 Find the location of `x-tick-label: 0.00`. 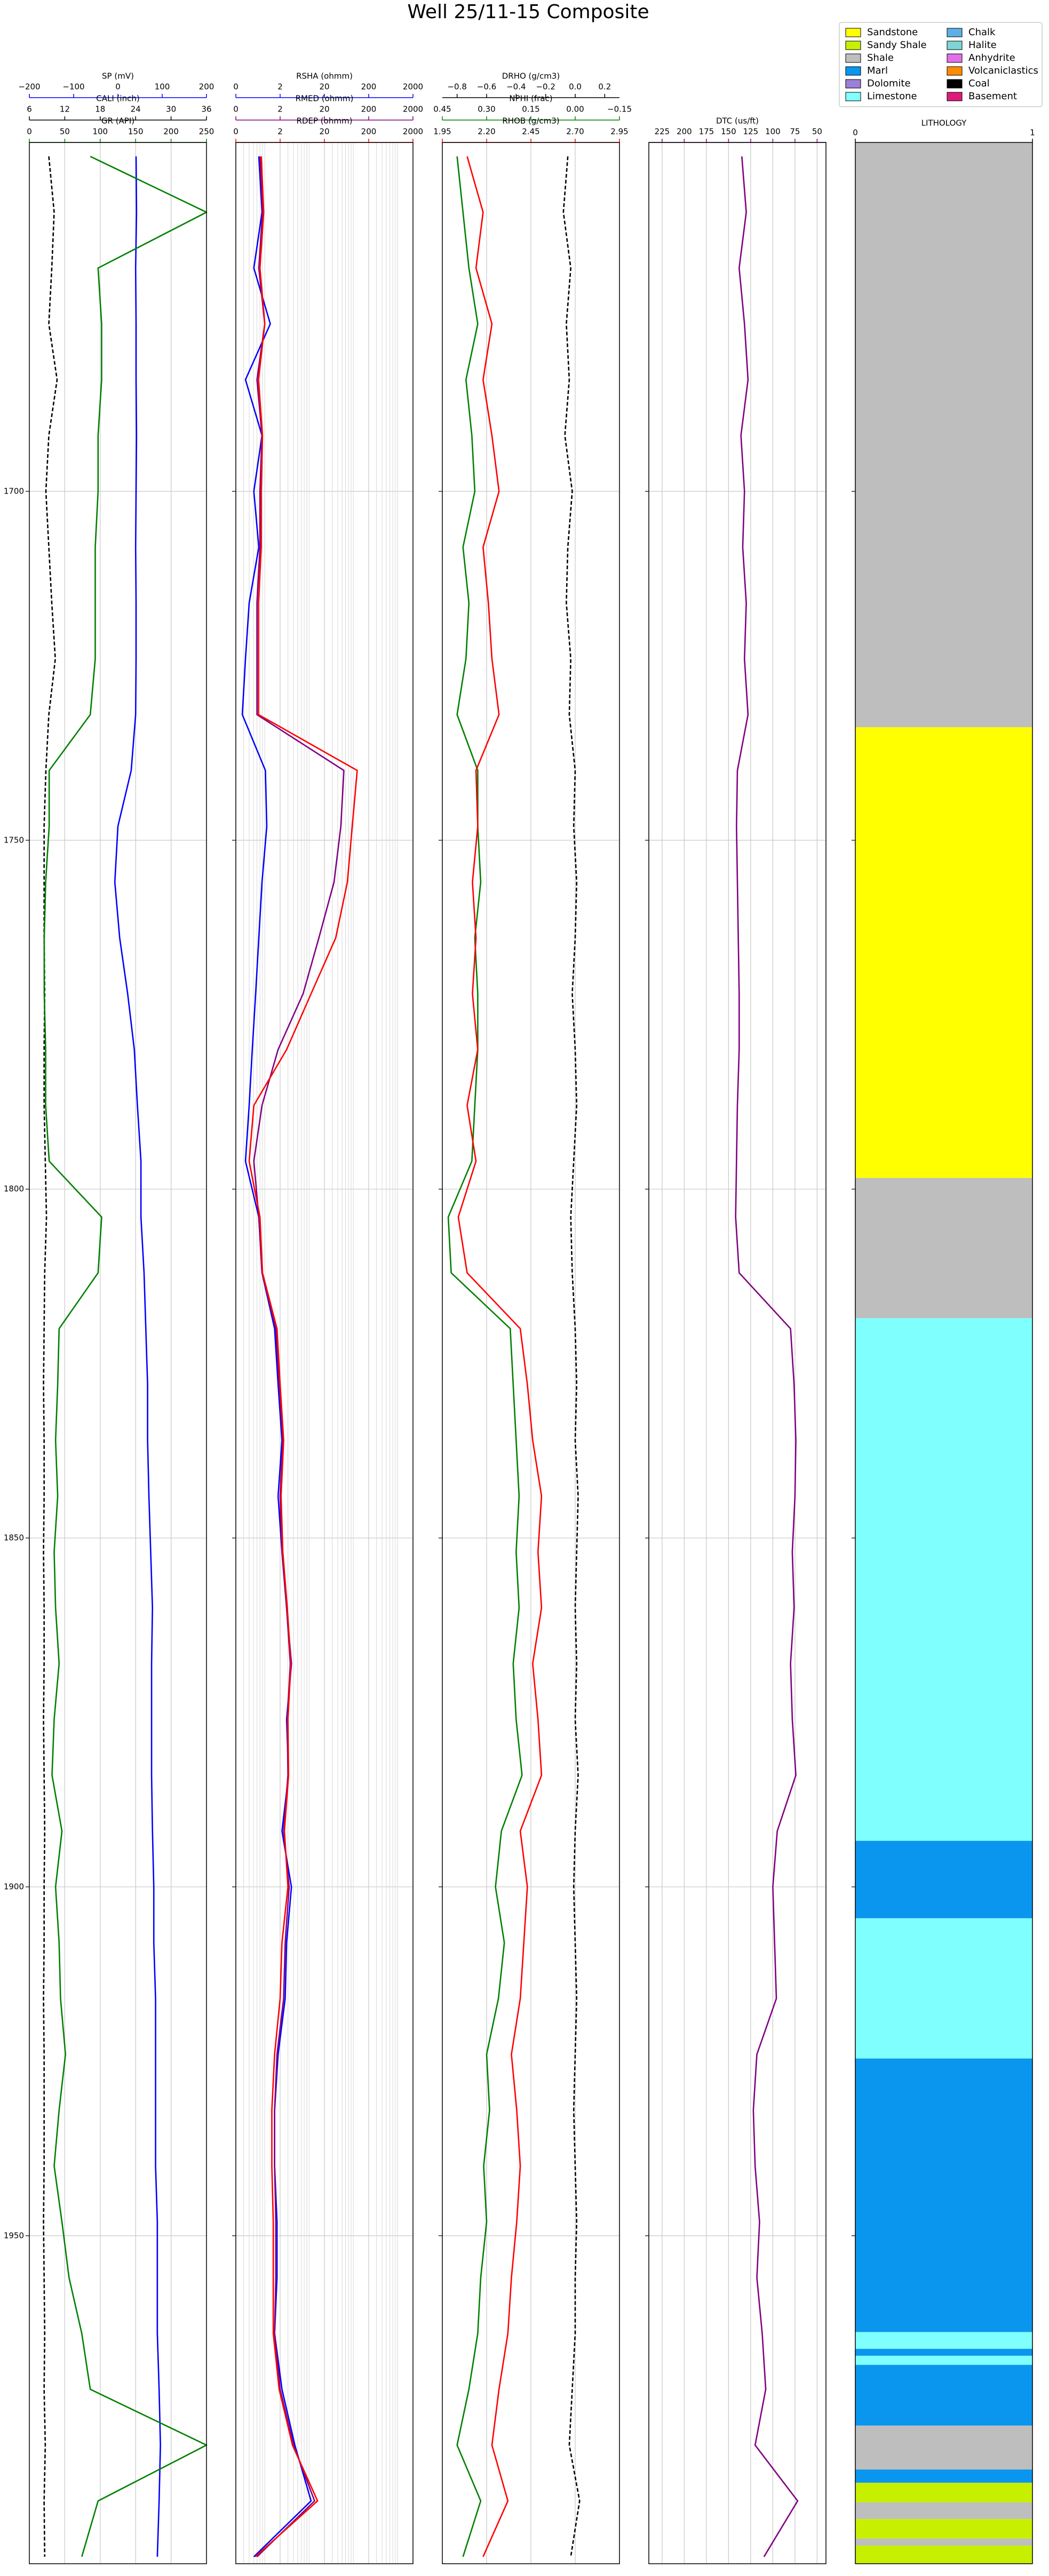

x-tick-label: 0.00 is located at coordinates (575, 109).